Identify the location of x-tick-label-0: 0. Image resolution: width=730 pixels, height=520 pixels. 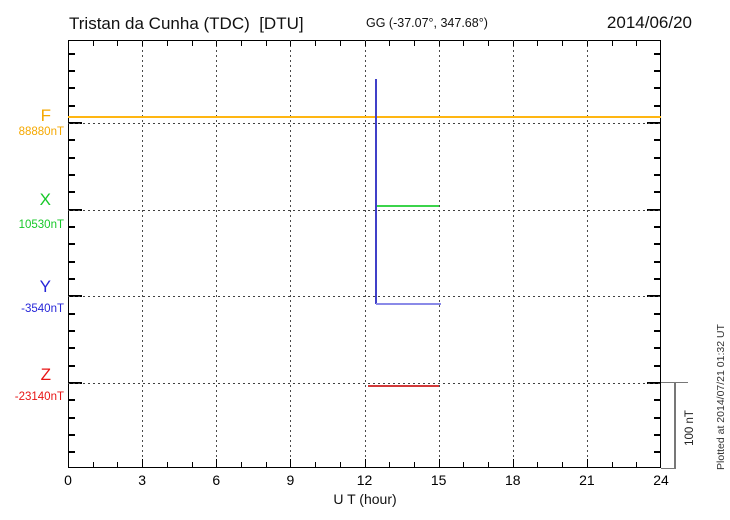
(68, 480).